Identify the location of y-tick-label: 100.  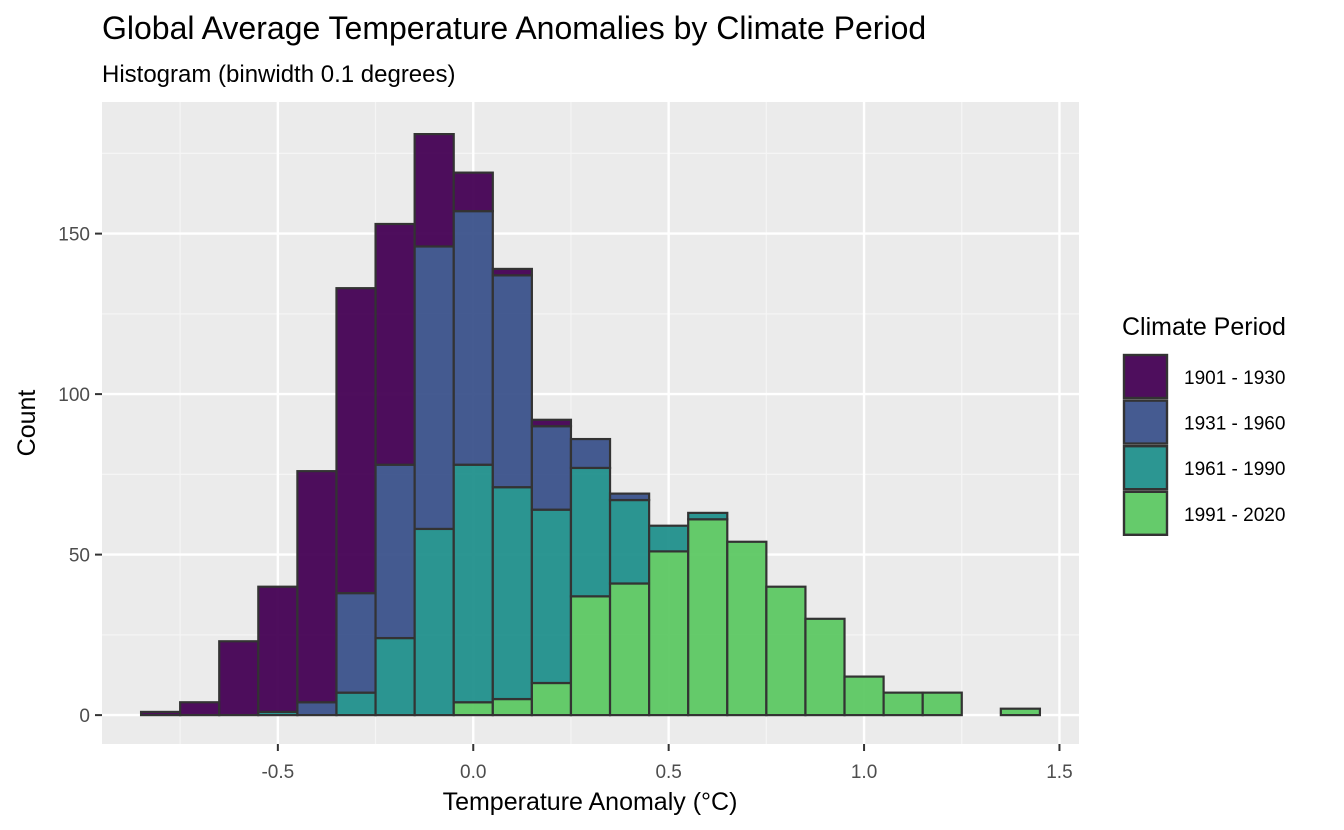
(74, 395).